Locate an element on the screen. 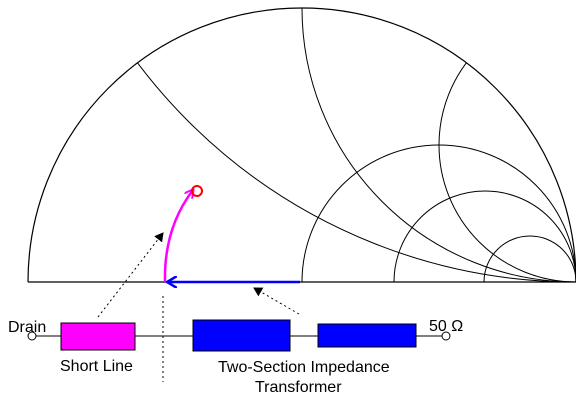 The width and height of the screenshot is (576, 403). start-point-marker is located at coordinates (197, 191).